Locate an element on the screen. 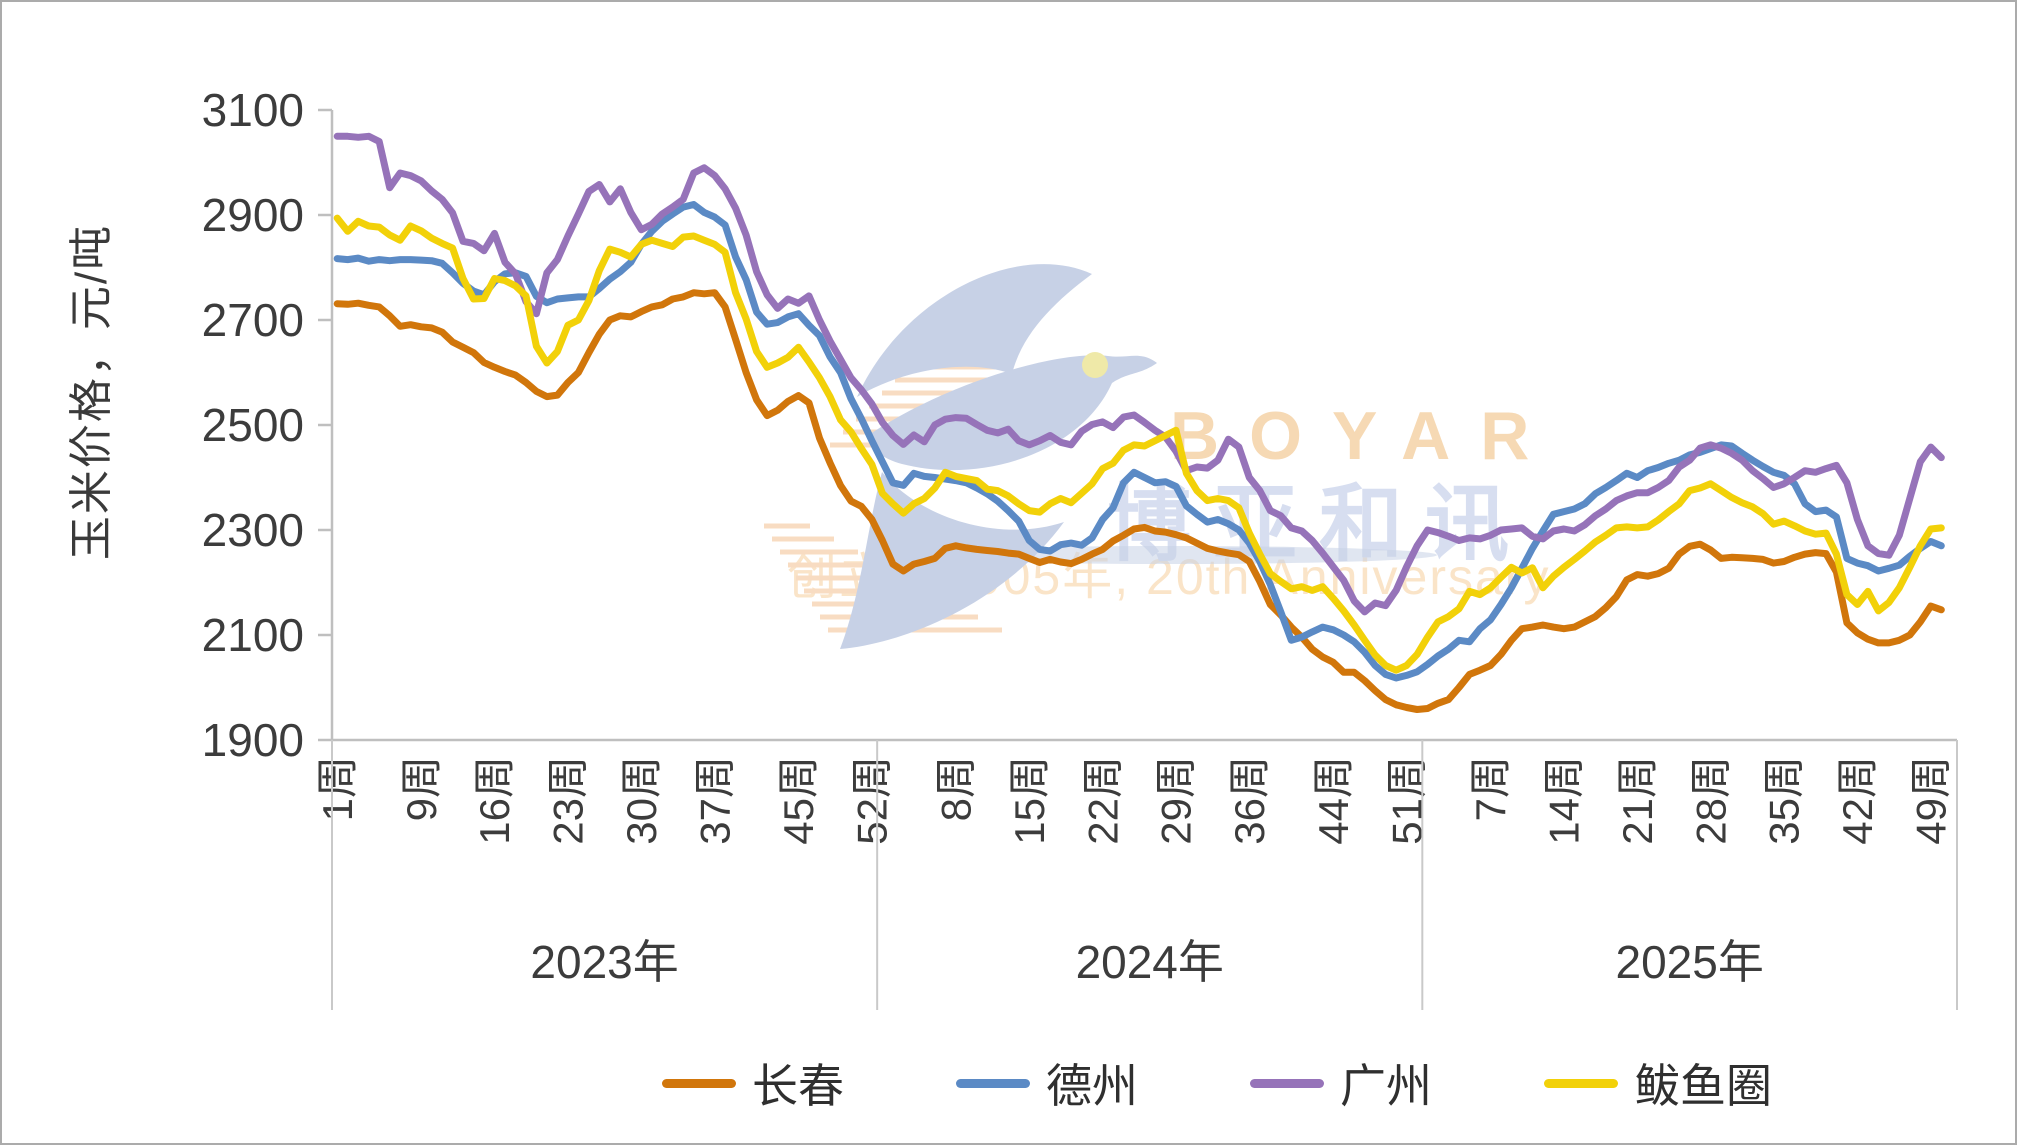 This screenshot has width=2017, height=1145. x-tick-label: 7周 is located at coordinates (1490, 788).